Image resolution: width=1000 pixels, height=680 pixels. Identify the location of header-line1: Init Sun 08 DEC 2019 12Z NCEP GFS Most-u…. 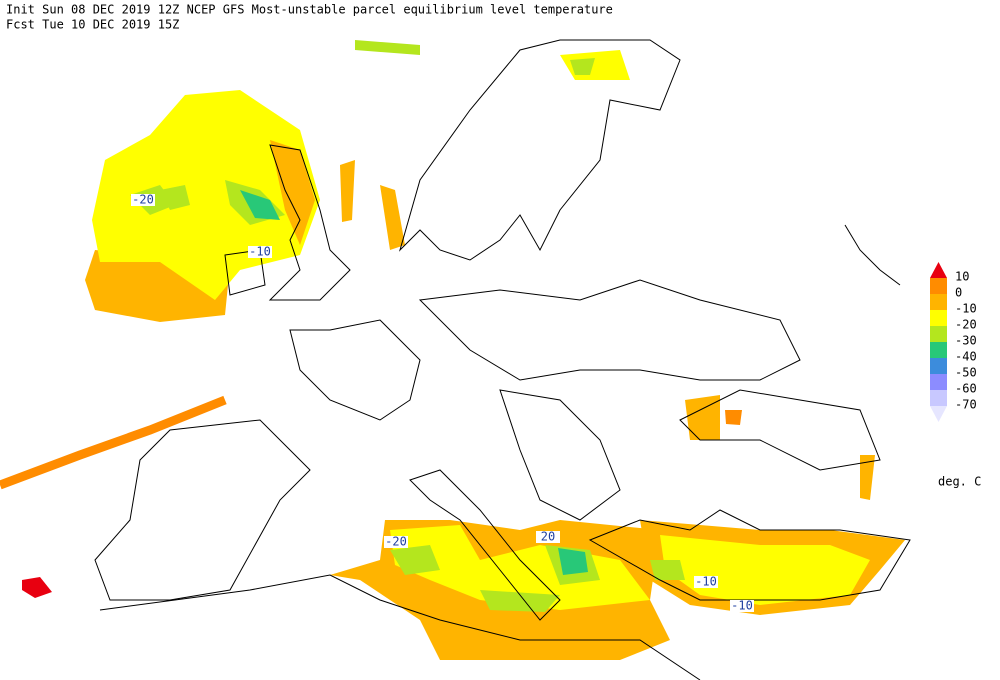
(309, 10).